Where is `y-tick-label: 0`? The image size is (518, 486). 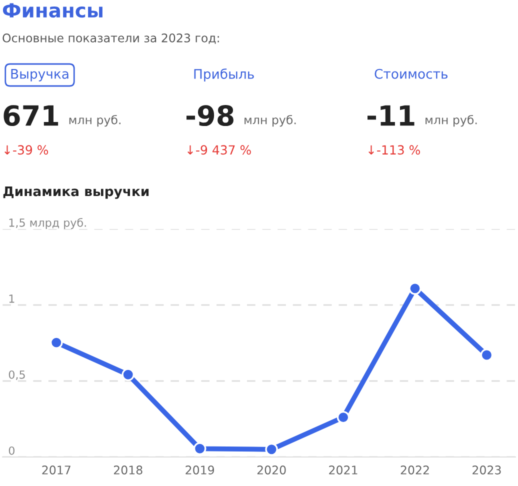 y-tick-label: 0 is located at coordinates (11, 450).